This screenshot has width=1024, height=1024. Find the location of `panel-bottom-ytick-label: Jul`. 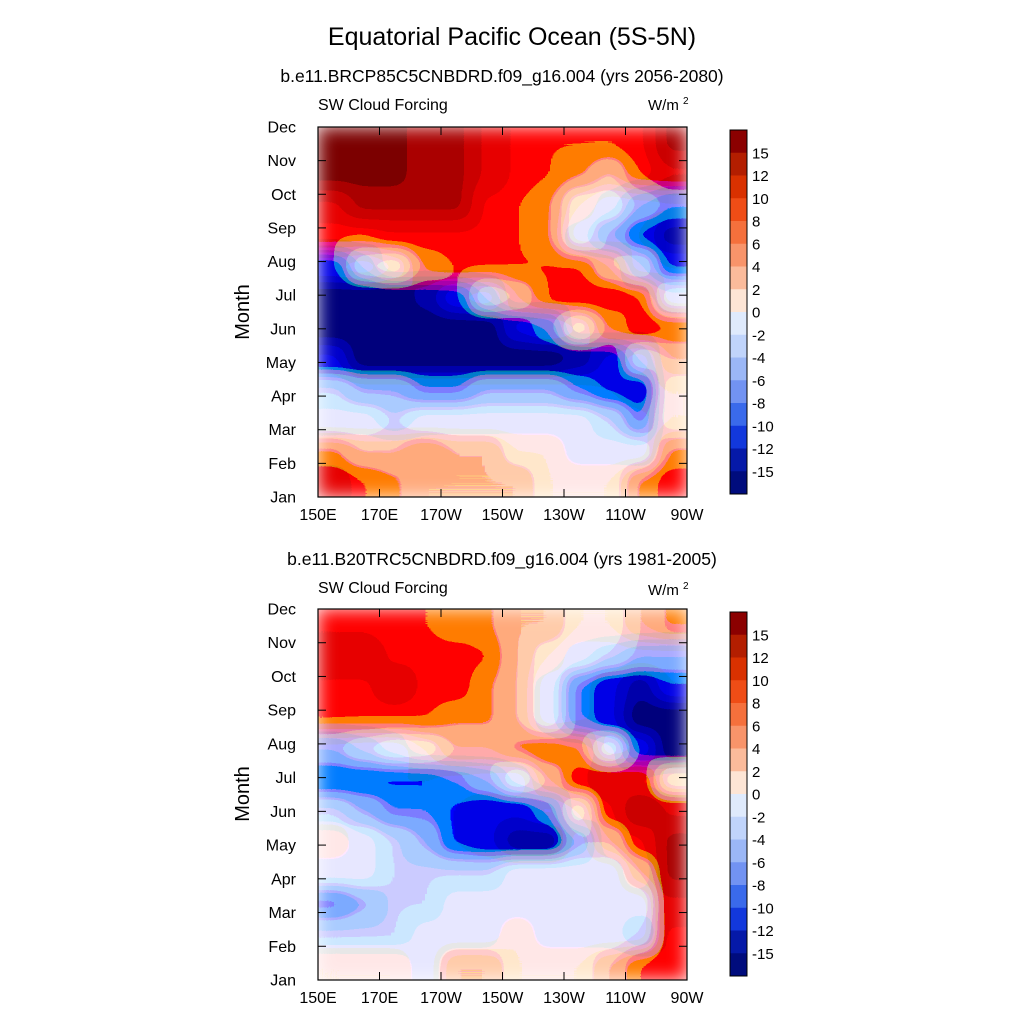

panel-bottom-ytick-label: Jul is located at coordinates (286, 778).